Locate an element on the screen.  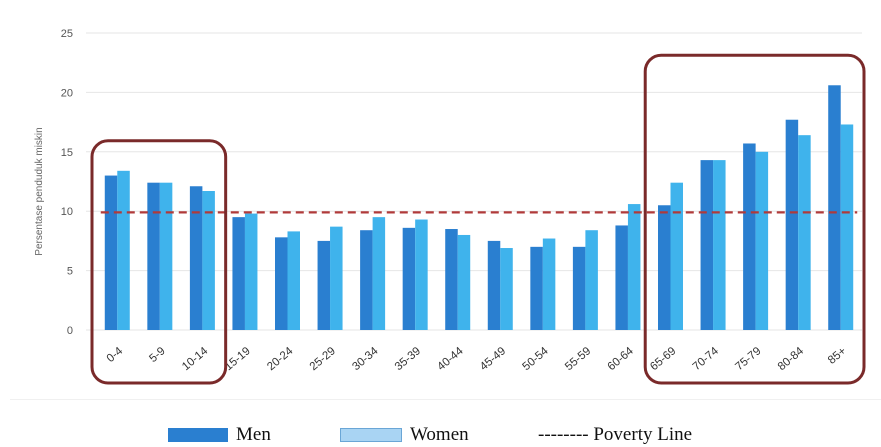
legend-label-women: Women is located at coordinates (439, 434).